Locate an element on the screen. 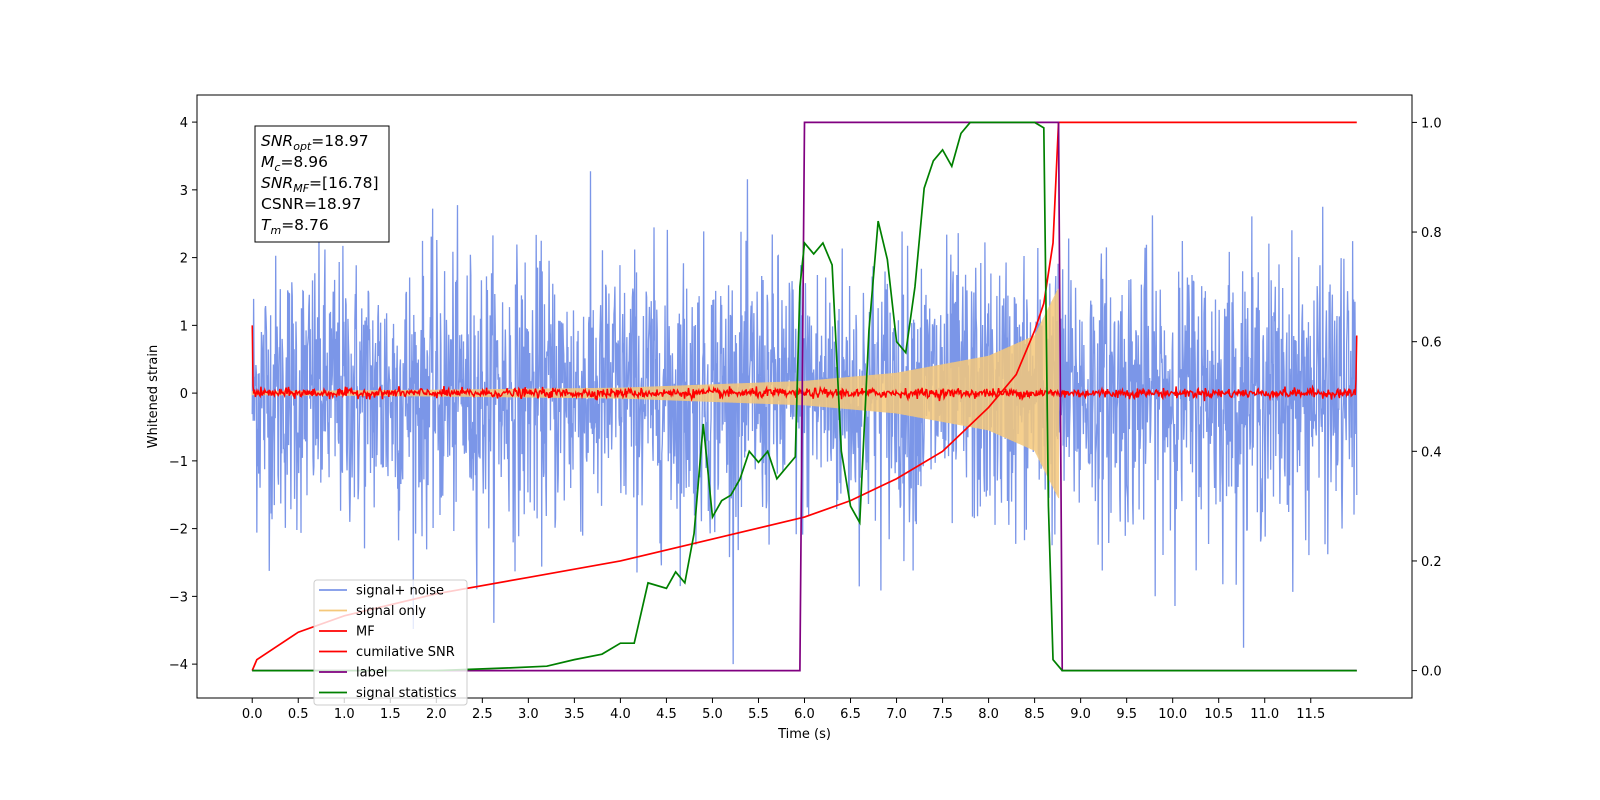 This screenshot has width=1600, height=800. x-tick-label: 7.5 is located at coordinates (942, 714).